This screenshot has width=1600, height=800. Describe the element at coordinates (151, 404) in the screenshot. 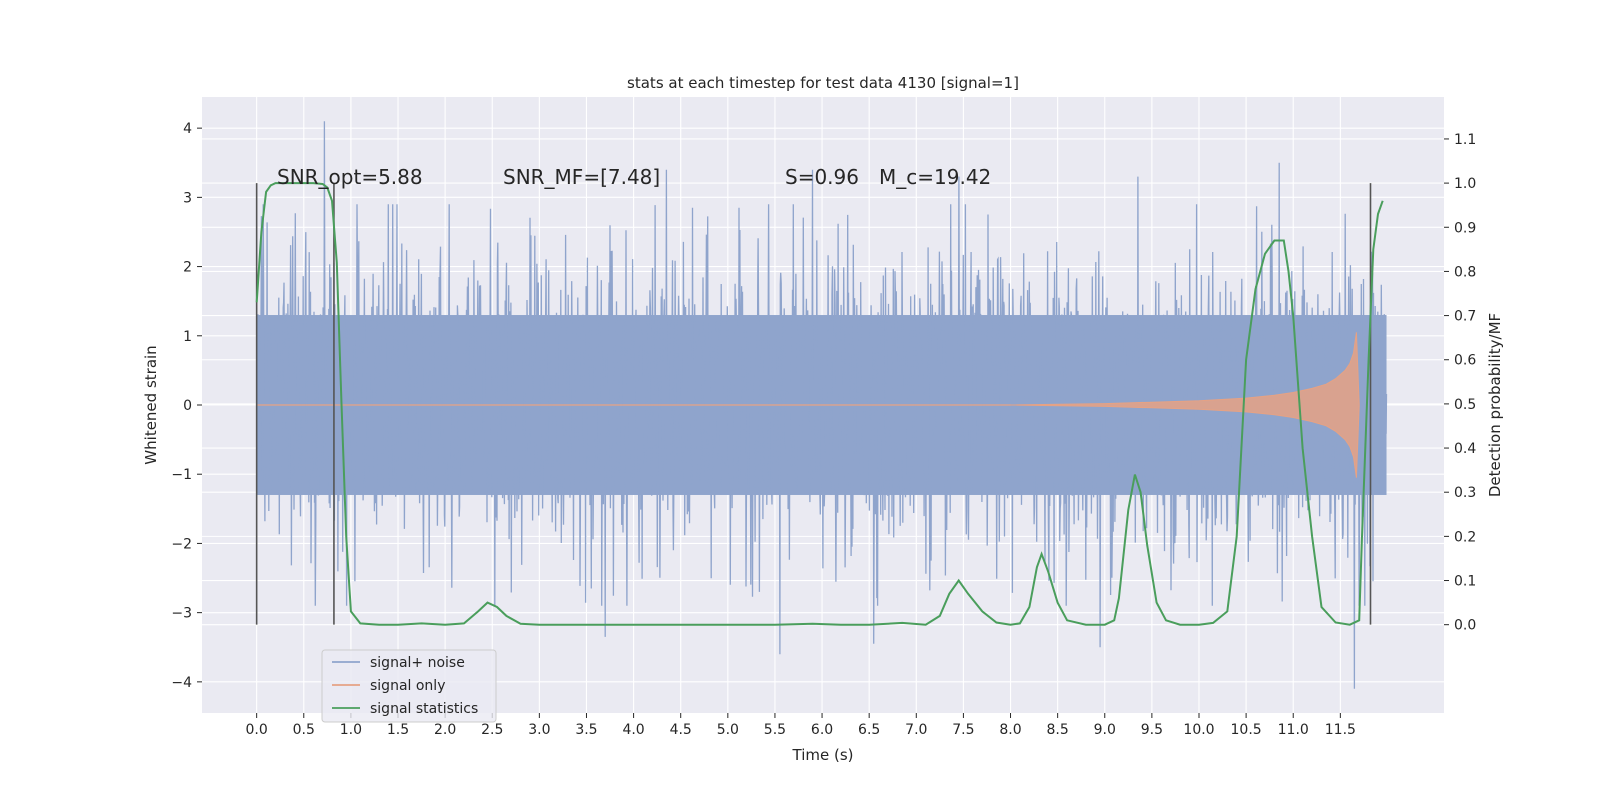

I see `y-axis-label-left: Whitened strain` at that location.